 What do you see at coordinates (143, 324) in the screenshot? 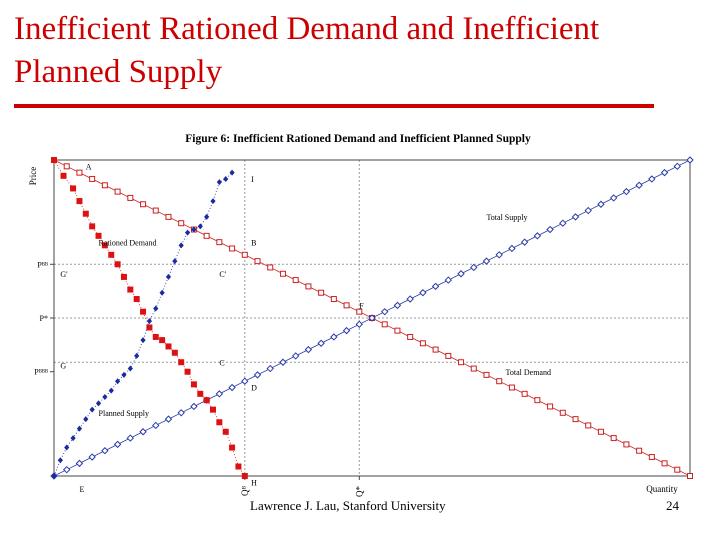
I see `series-planned-supply` at bounding box center [143, 324].